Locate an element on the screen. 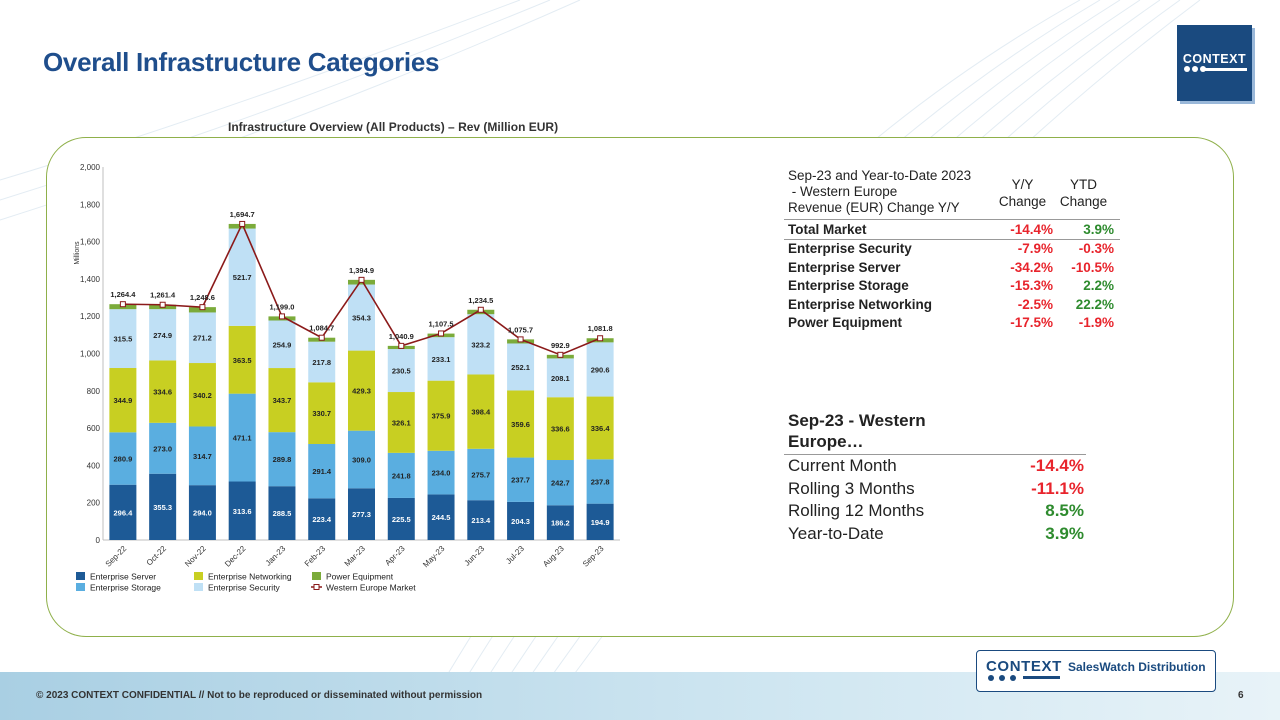 The width and height of the screenshot is (1280, 720). summary-label: Rolling 12 Months is located at coordinates (856, 511).